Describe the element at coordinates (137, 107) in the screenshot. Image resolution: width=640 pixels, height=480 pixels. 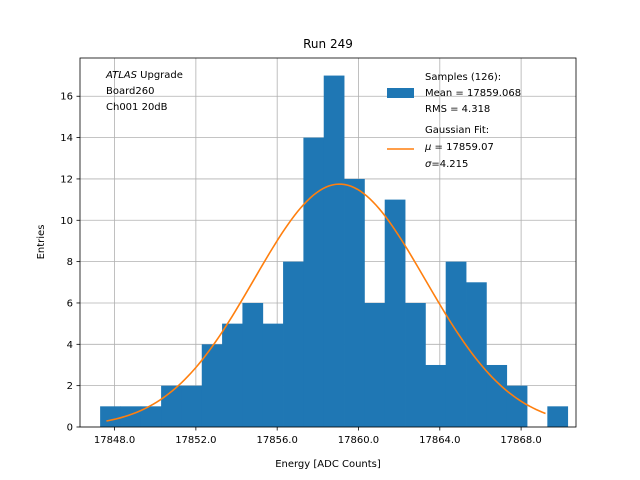
I see `annotation-line: Ch001 20dB` at that location.